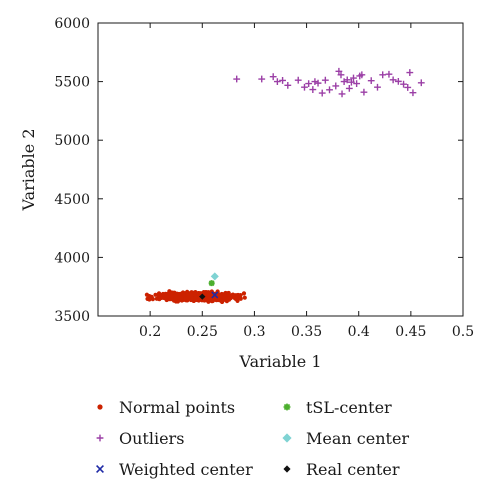 Image resolution: width=493 pixels, height=500 pixels. What do you see at coordinates (410, 332) in the screenshot?
I see `x-tick-label: 0.45` at bounding box center [410, 332].